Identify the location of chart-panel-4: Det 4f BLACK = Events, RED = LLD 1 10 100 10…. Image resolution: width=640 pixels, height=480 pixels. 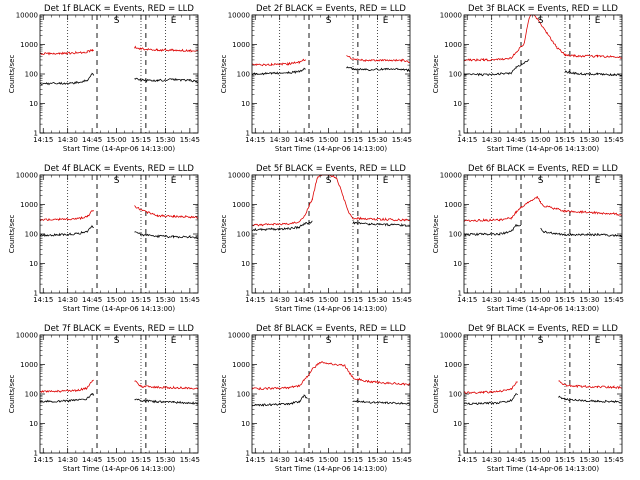
(104, 238).